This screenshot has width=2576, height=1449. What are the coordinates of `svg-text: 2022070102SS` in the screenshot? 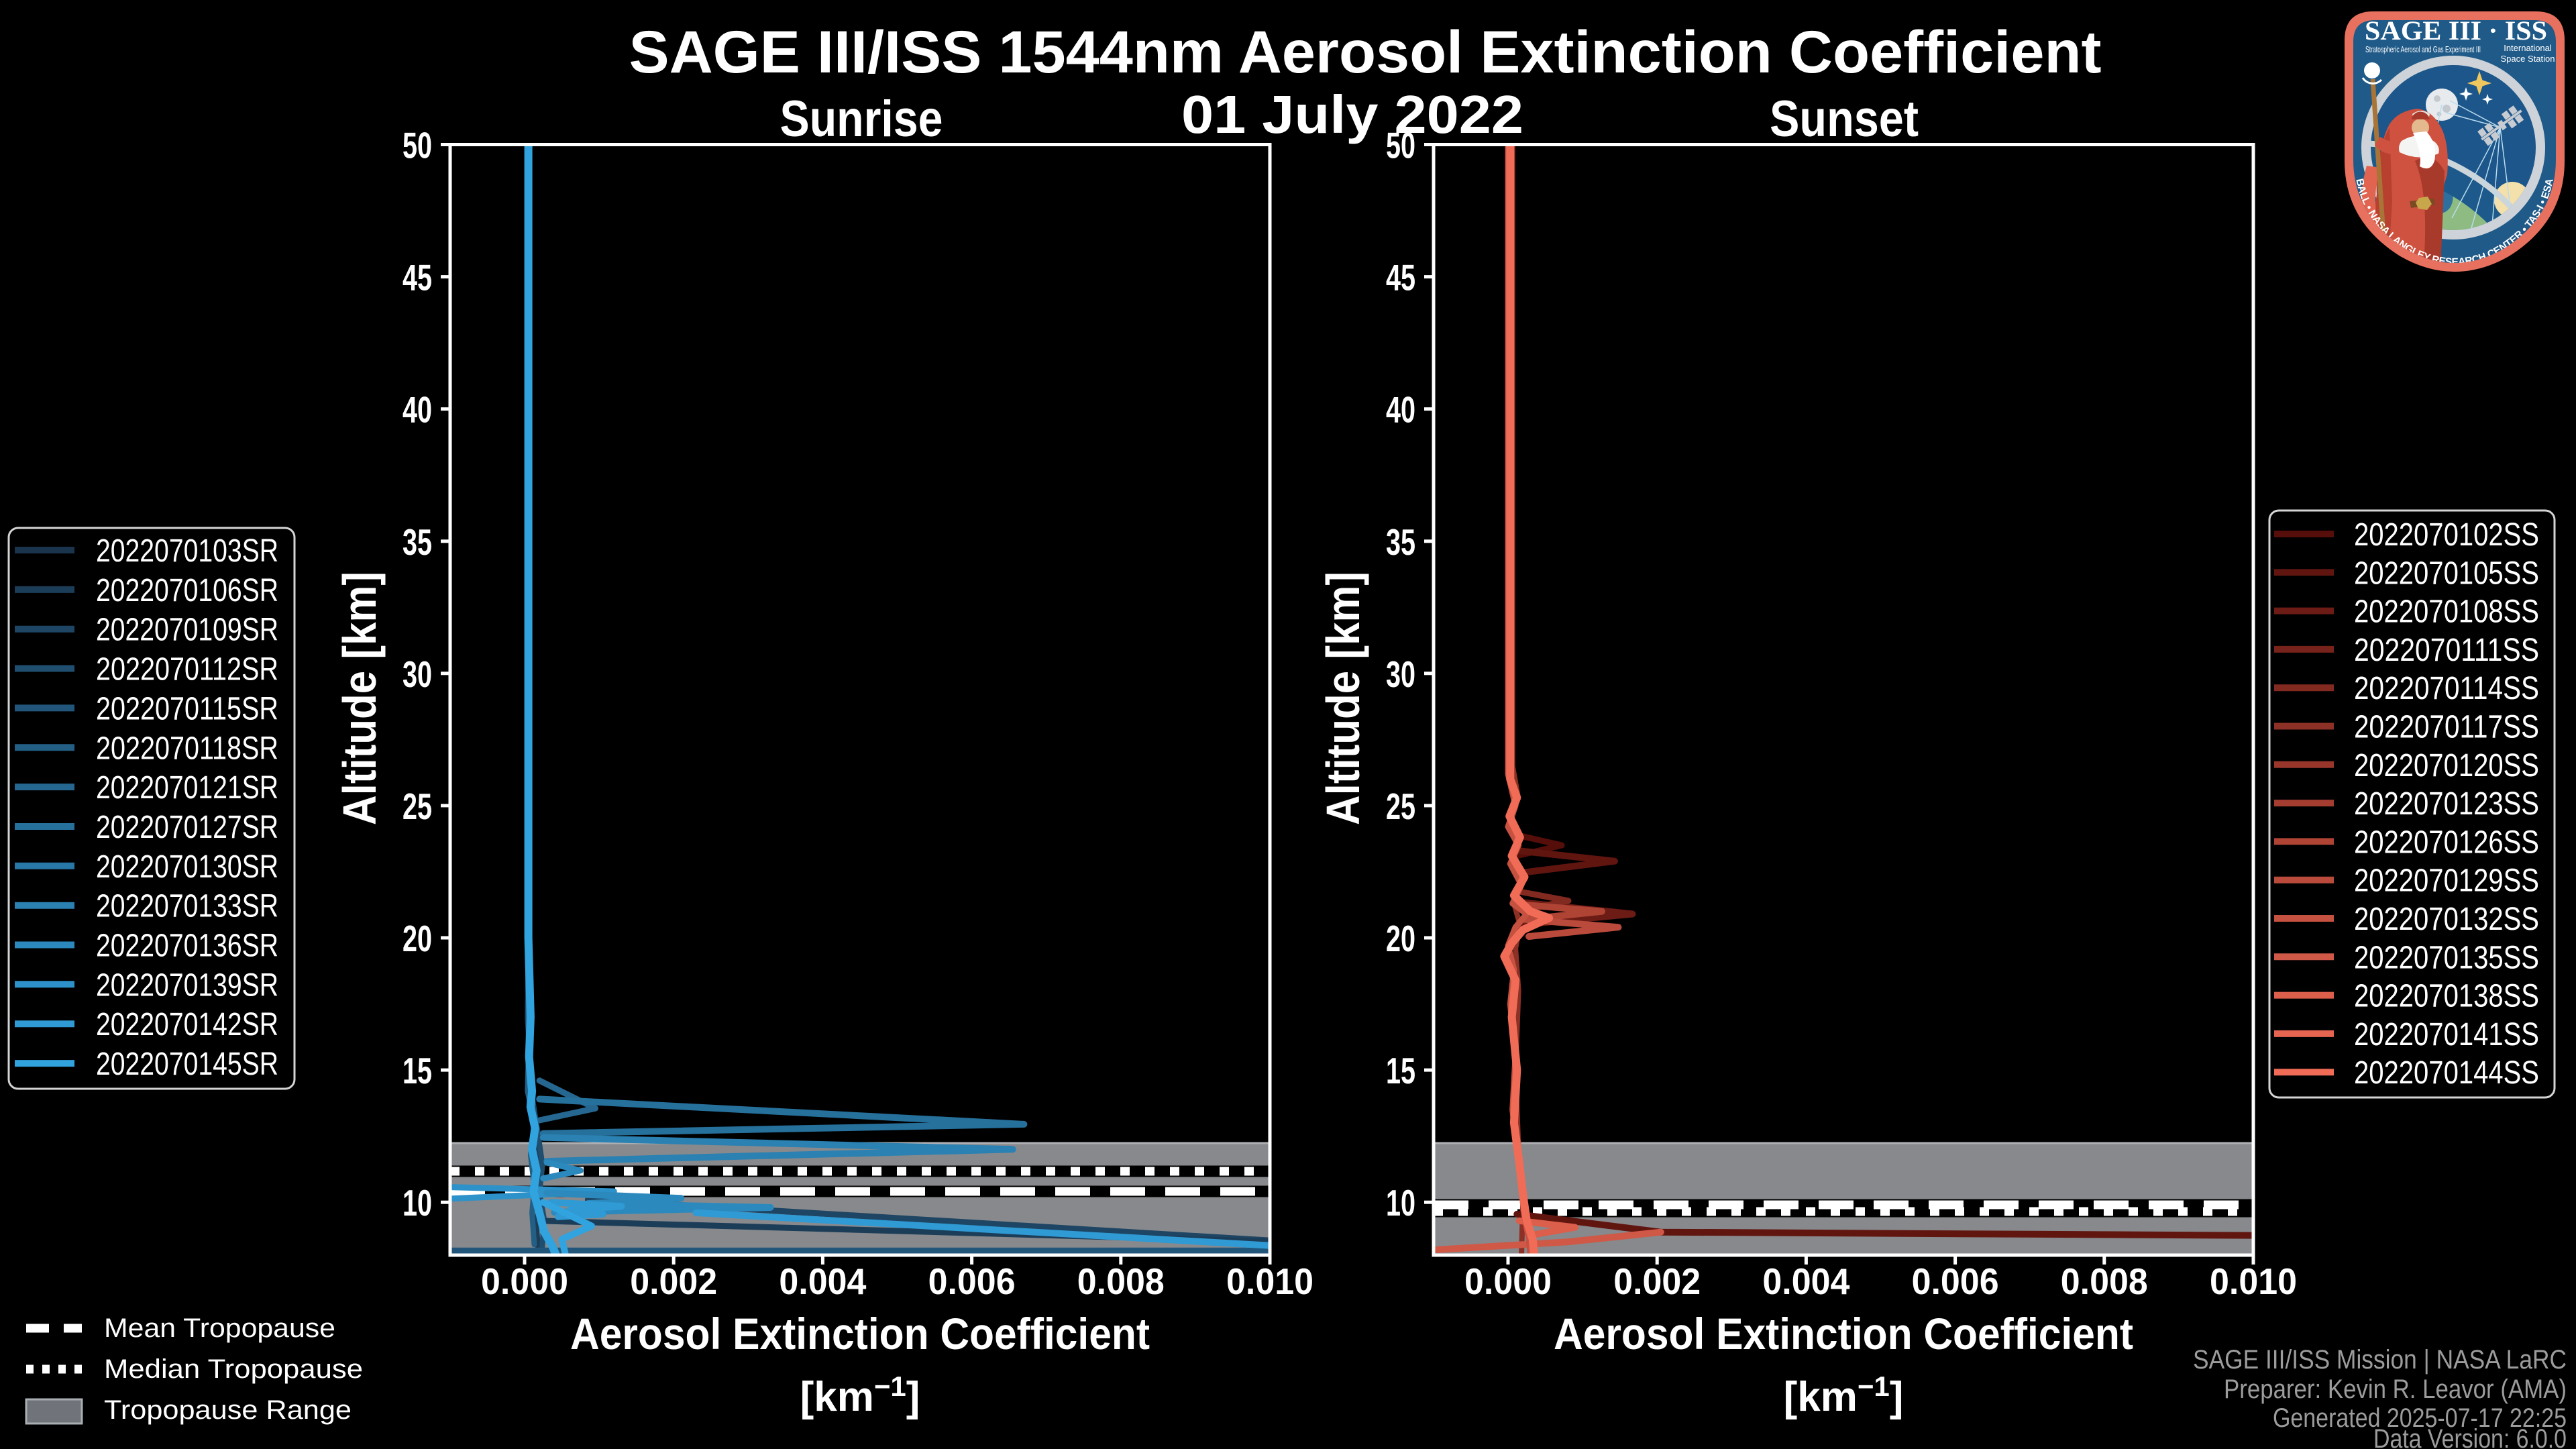 It's located at (2446, 535).